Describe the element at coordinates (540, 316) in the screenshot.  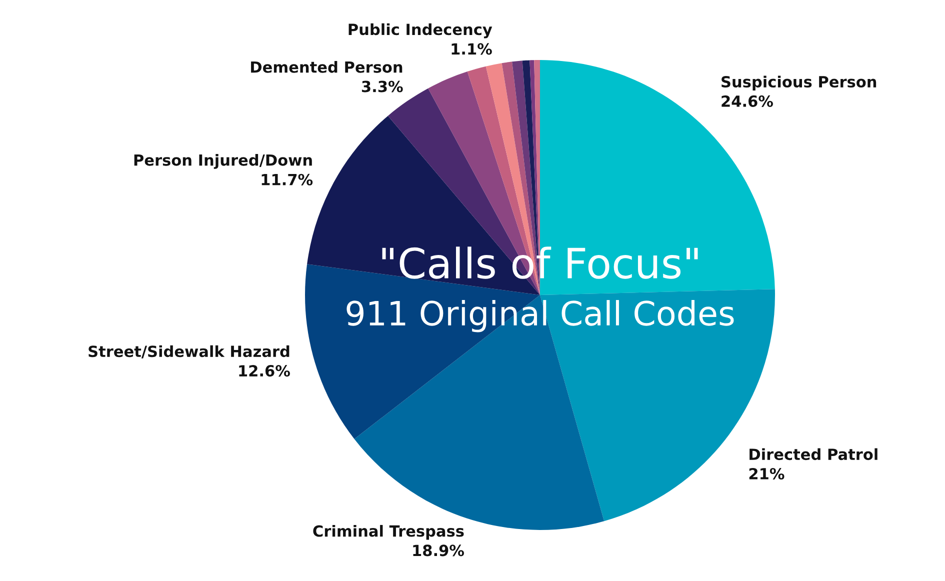
I see `text: 911 Original Call Codes` at that location.